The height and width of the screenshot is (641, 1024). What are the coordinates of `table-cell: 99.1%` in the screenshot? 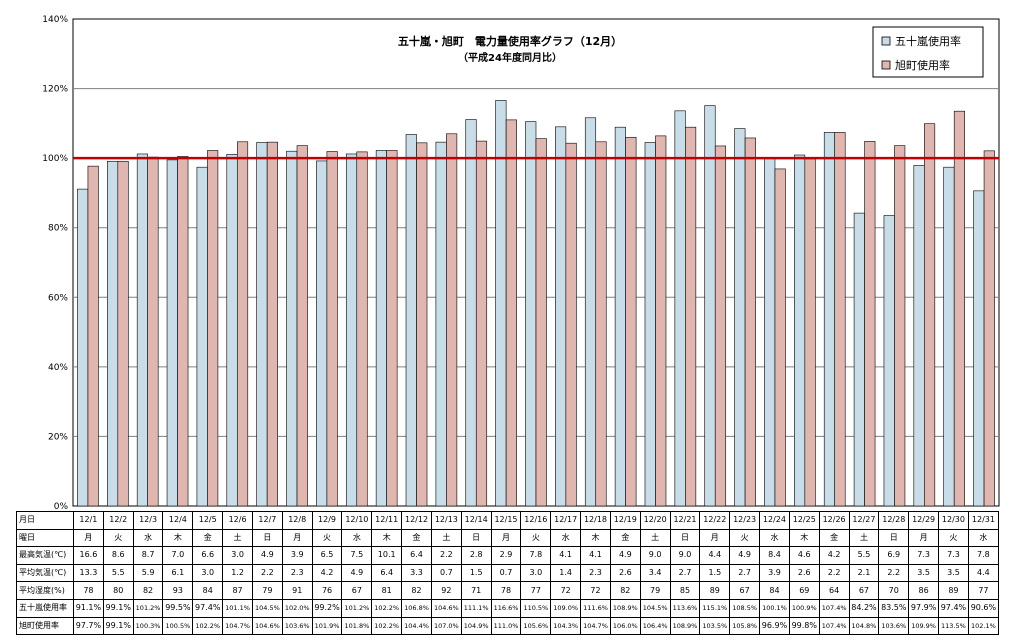 It's located at (118, 626).